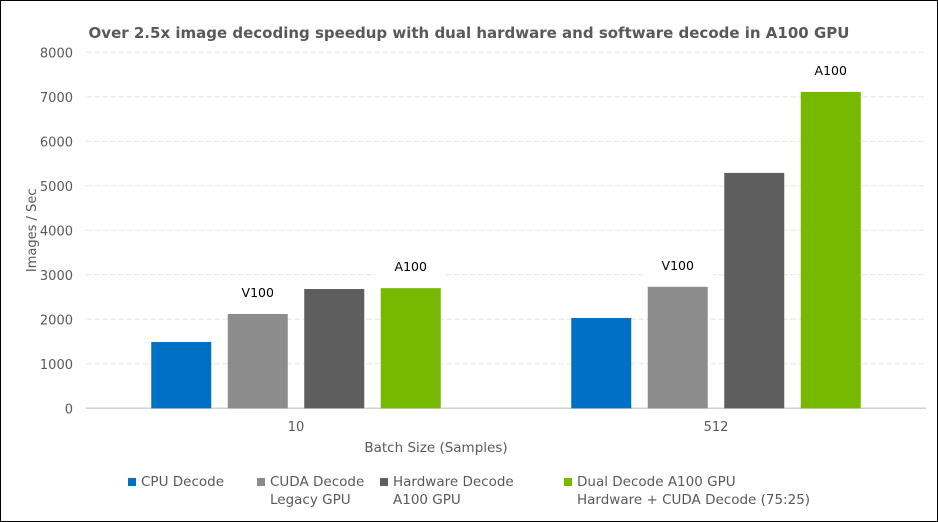 This screenshot has height=522, width=938. What do you see at coordinates (56, 320) in the screenshot?
I see `y-tick-label: 2000` at bounding box center [56, 320].